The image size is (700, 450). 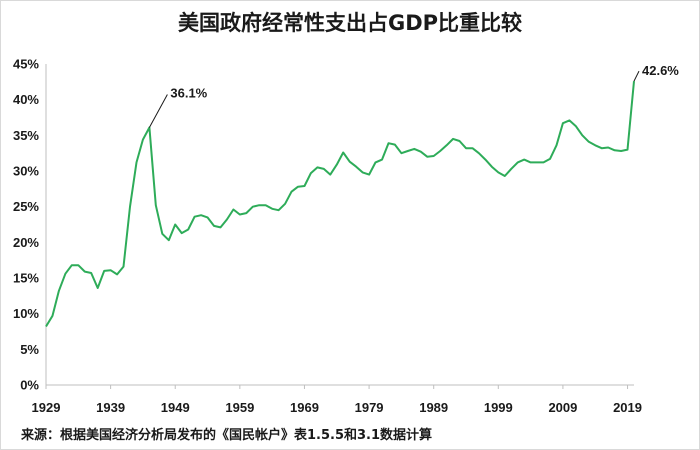 What do you see at coordinates (26, 171) in the screenshot?
I see `y-tick-label: 30%` at bounding box center [26, 171].